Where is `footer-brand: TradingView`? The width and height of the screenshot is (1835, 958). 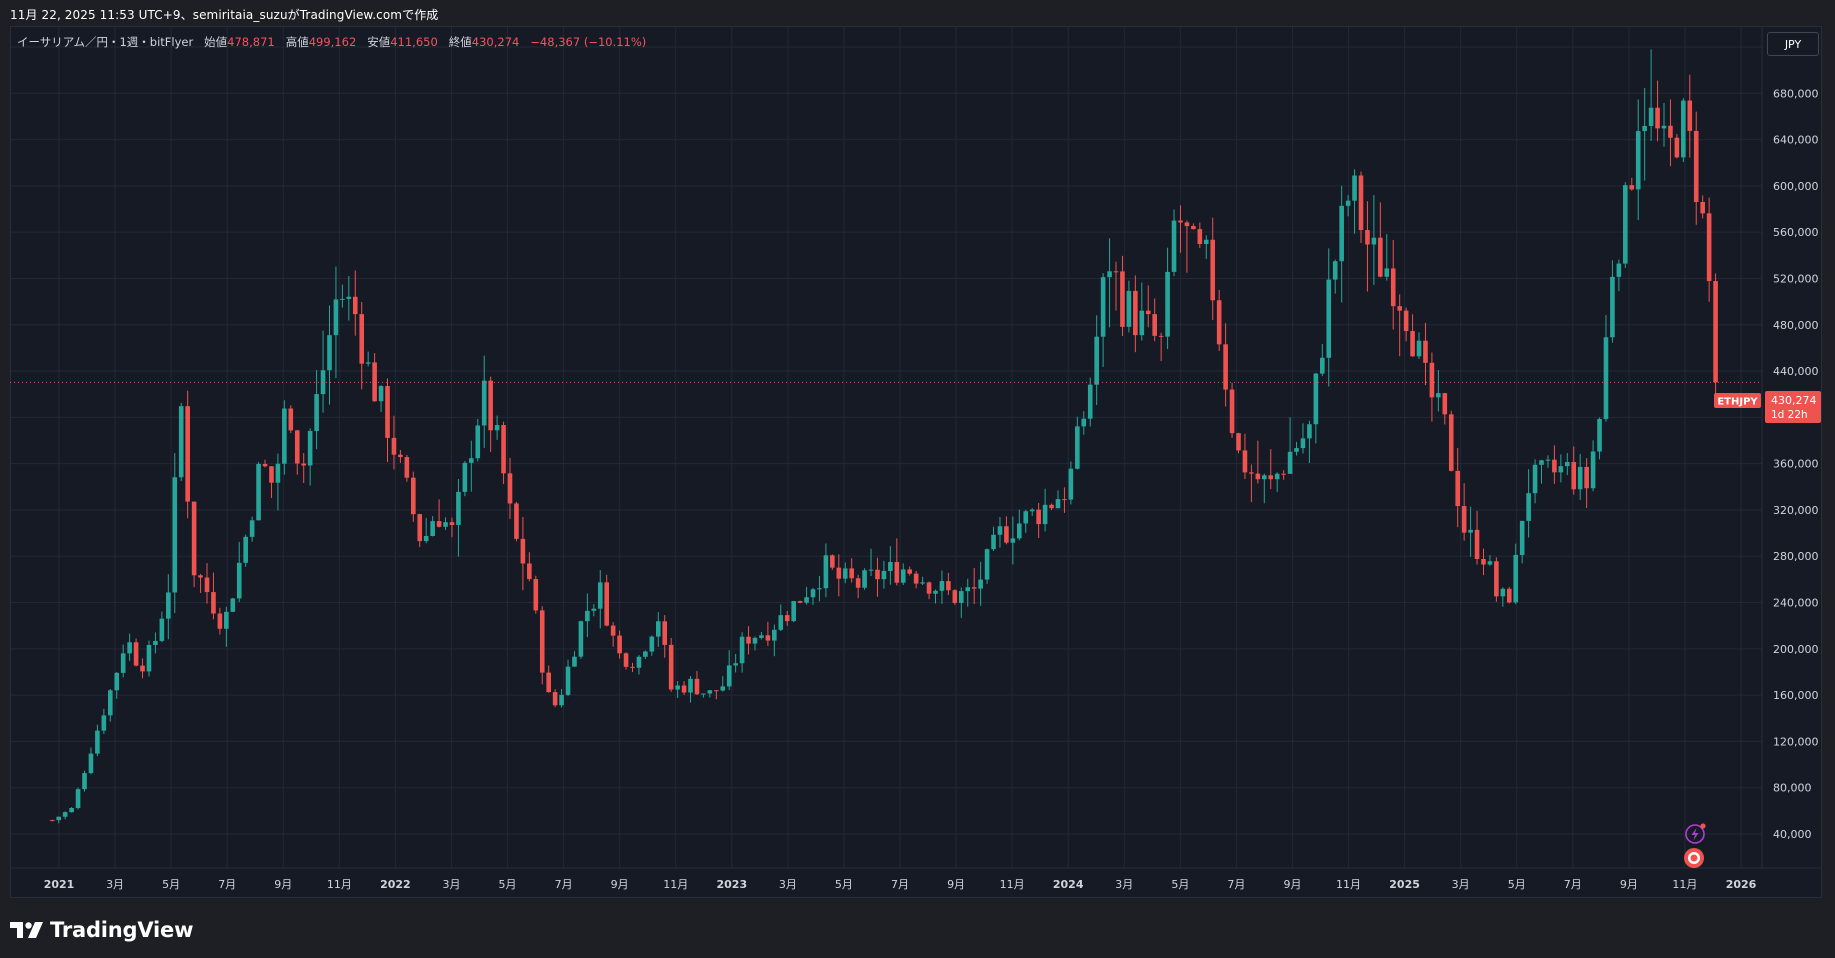
footer-brand: TradingView is located at coordinates (101, 930).